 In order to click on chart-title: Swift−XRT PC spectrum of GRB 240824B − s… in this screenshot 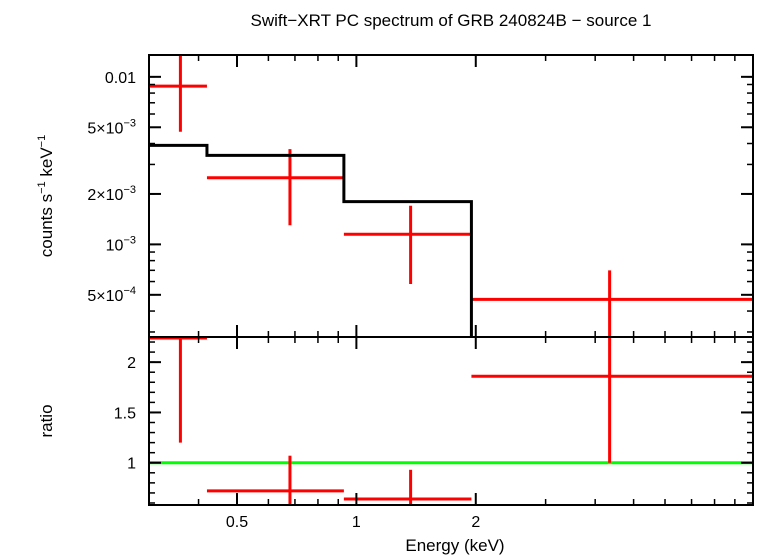, I will do `click(451, 20)`.